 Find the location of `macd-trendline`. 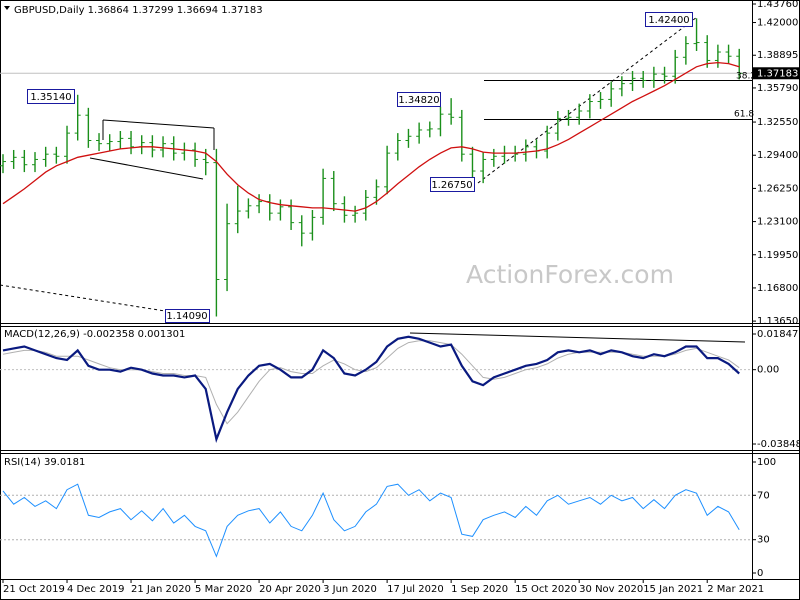

macd-trendline is located at coordinates (577, 337).